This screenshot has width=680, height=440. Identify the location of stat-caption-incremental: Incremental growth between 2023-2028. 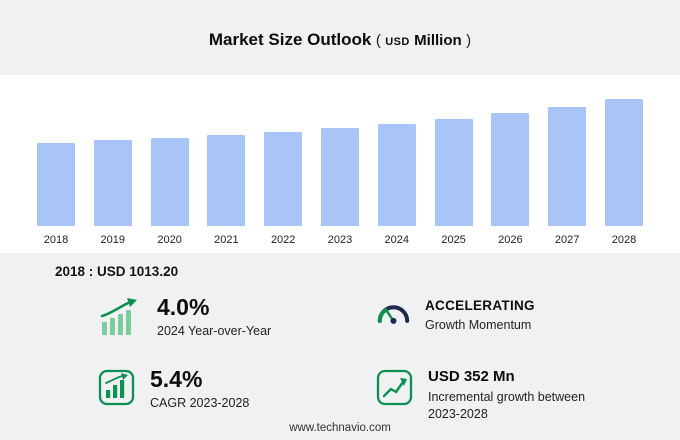
(507, 405).